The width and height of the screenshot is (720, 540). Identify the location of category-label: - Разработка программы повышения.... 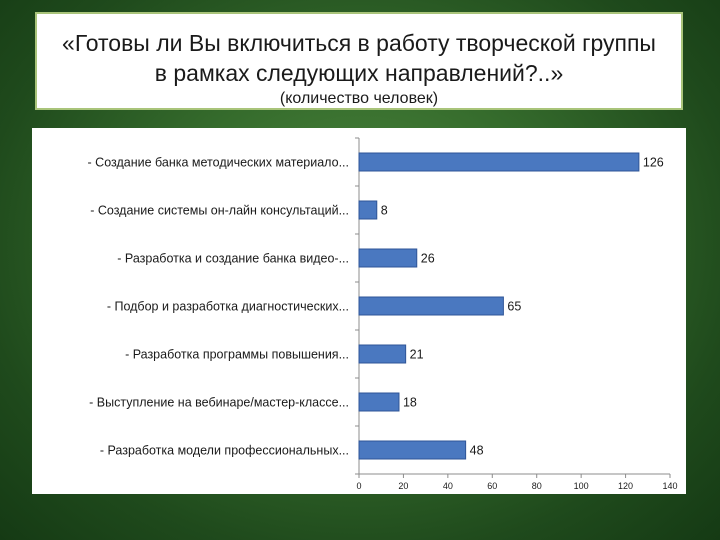
(237, 355).